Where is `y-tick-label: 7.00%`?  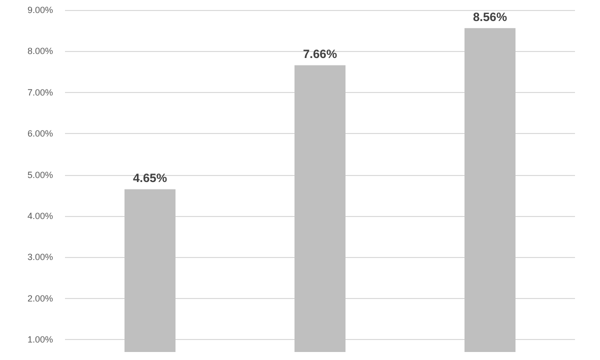 y-tick-label: 7.00% is located at coordinates (40, 92).